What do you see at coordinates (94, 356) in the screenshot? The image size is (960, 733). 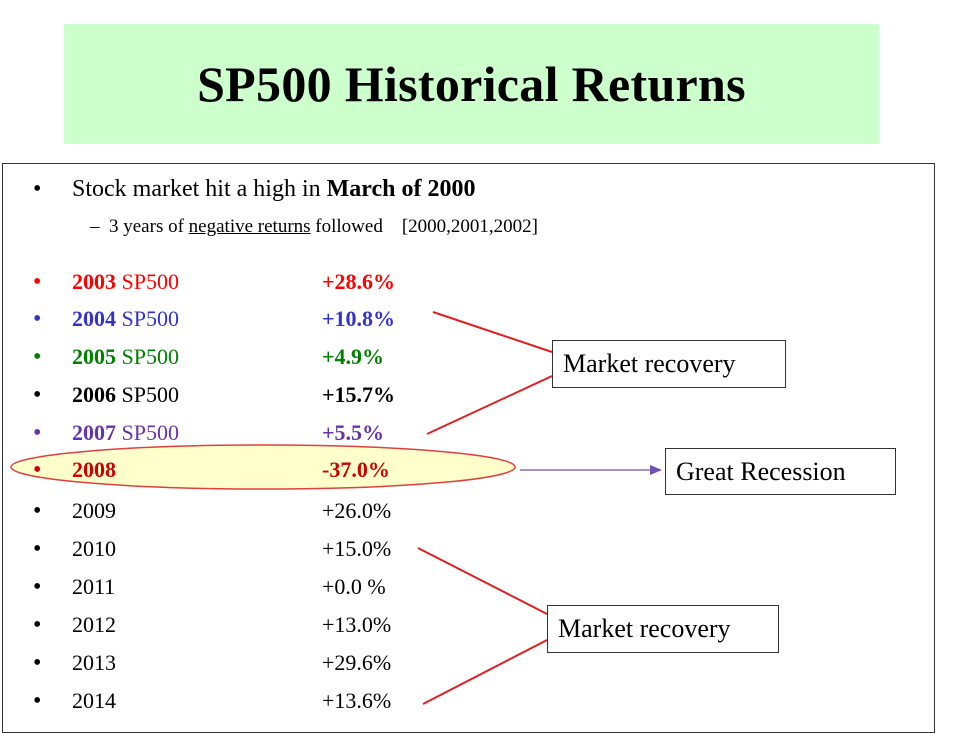 I see `row-year: 2005` at bounding box center [94, 356].